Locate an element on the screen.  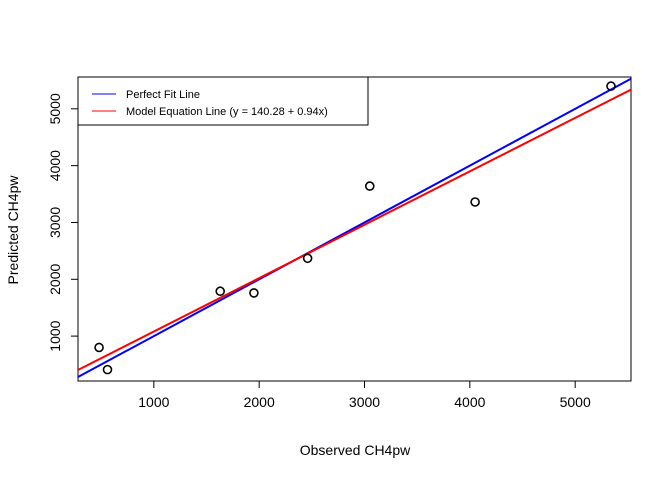
y-axis: 1000 2000 3000 4000 5000 is located at coordinates (63, 222).